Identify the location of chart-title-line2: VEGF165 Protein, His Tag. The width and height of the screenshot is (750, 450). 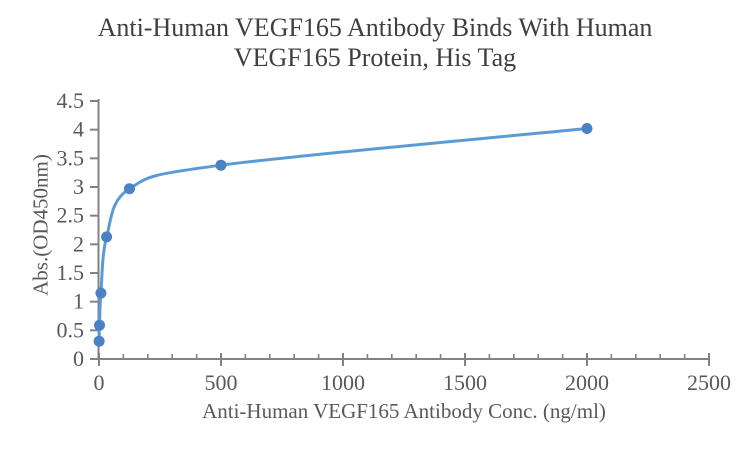
(375, 57).